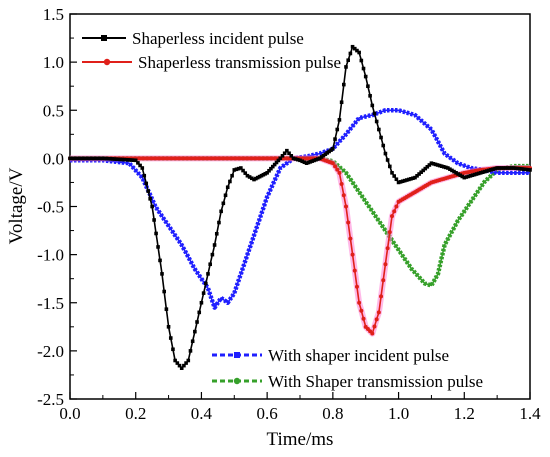  What do you see at coordinates (267, 413) in the screenshot?
I see `x-tick-label: 0.6` at bounding box center [267, 413].